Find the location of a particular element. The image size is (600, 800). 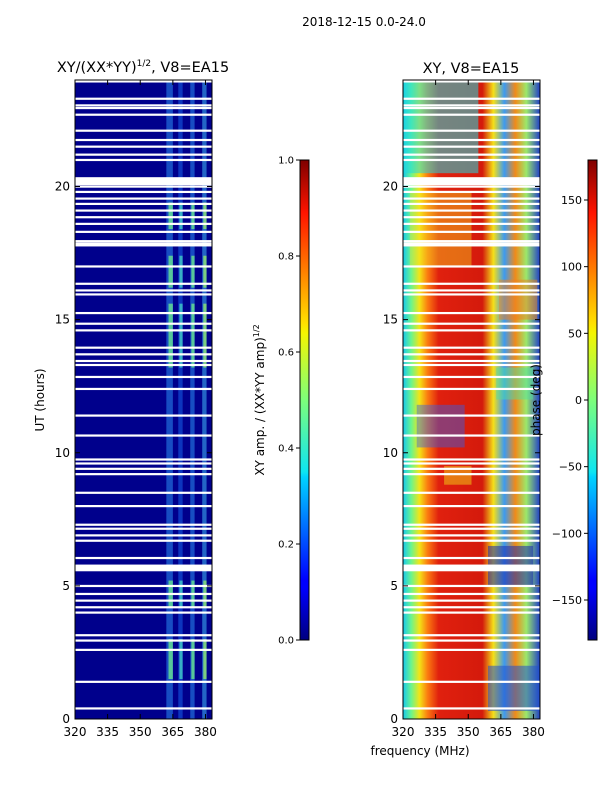

figure-suptitle: 2018-12-15 0.0-24.0 is located at coordinates (364, 22).